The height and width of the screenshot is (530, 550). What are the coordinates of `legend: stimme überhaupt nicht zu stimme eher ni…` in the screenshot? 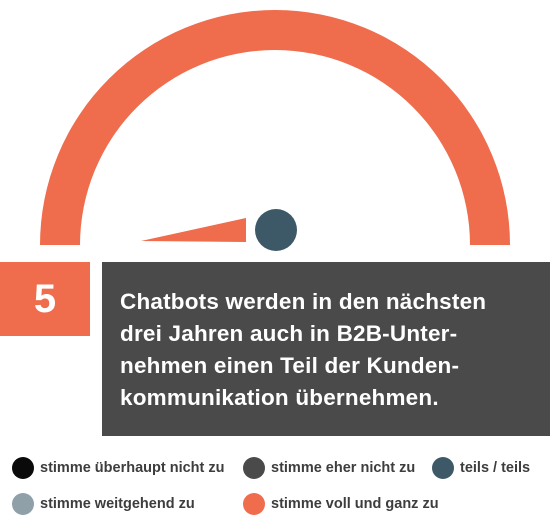 It's located at (281, 487).